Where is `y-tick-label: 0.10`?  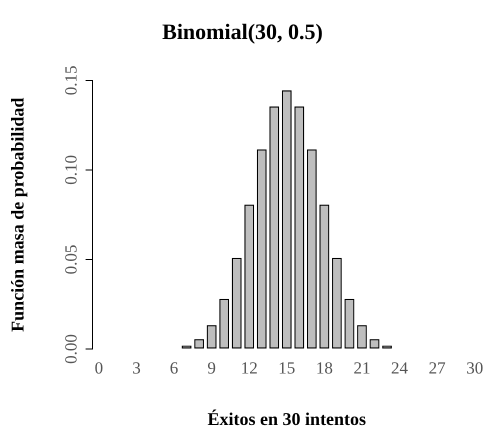
y-tick-label: 0.10 is located at coordinates (71, 170).